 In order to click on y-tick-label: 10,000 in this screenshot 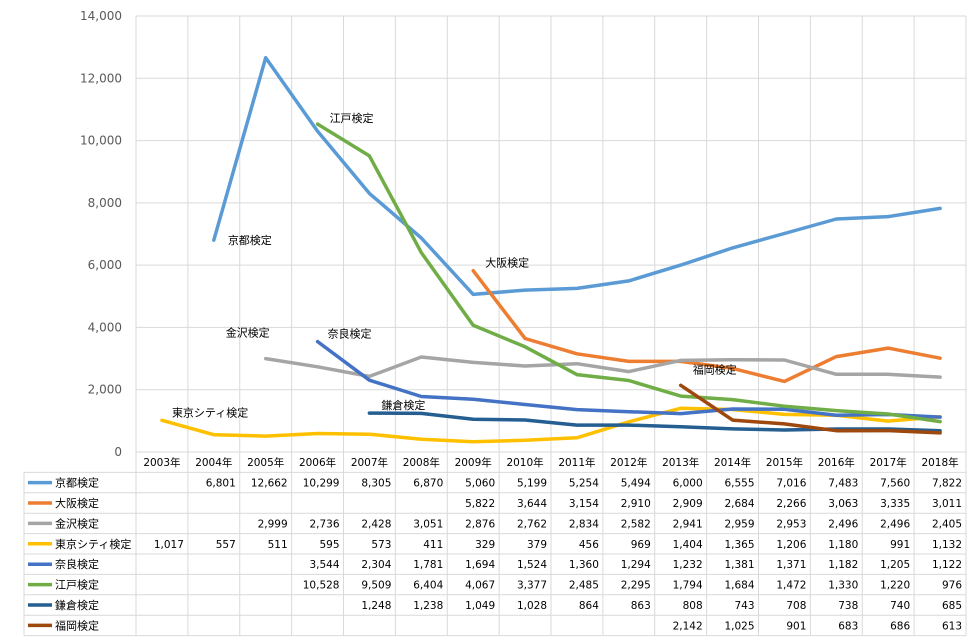, I will do `click(101, 141)`.